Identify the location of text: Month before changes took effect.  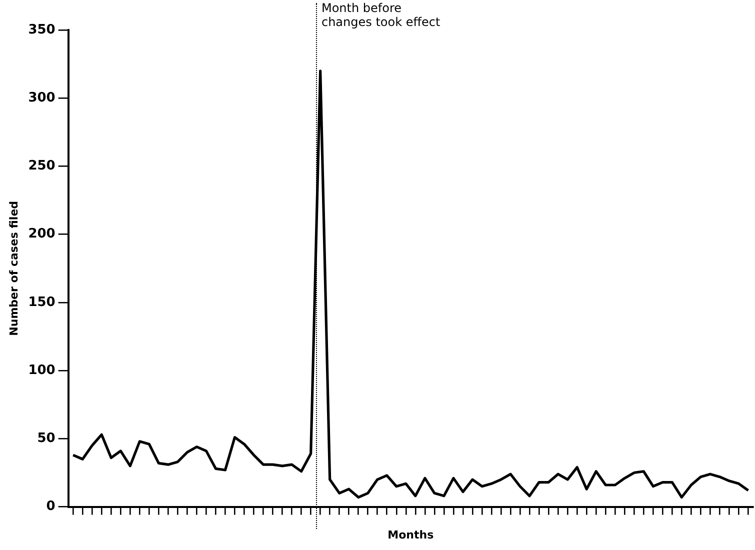
(380, 15).